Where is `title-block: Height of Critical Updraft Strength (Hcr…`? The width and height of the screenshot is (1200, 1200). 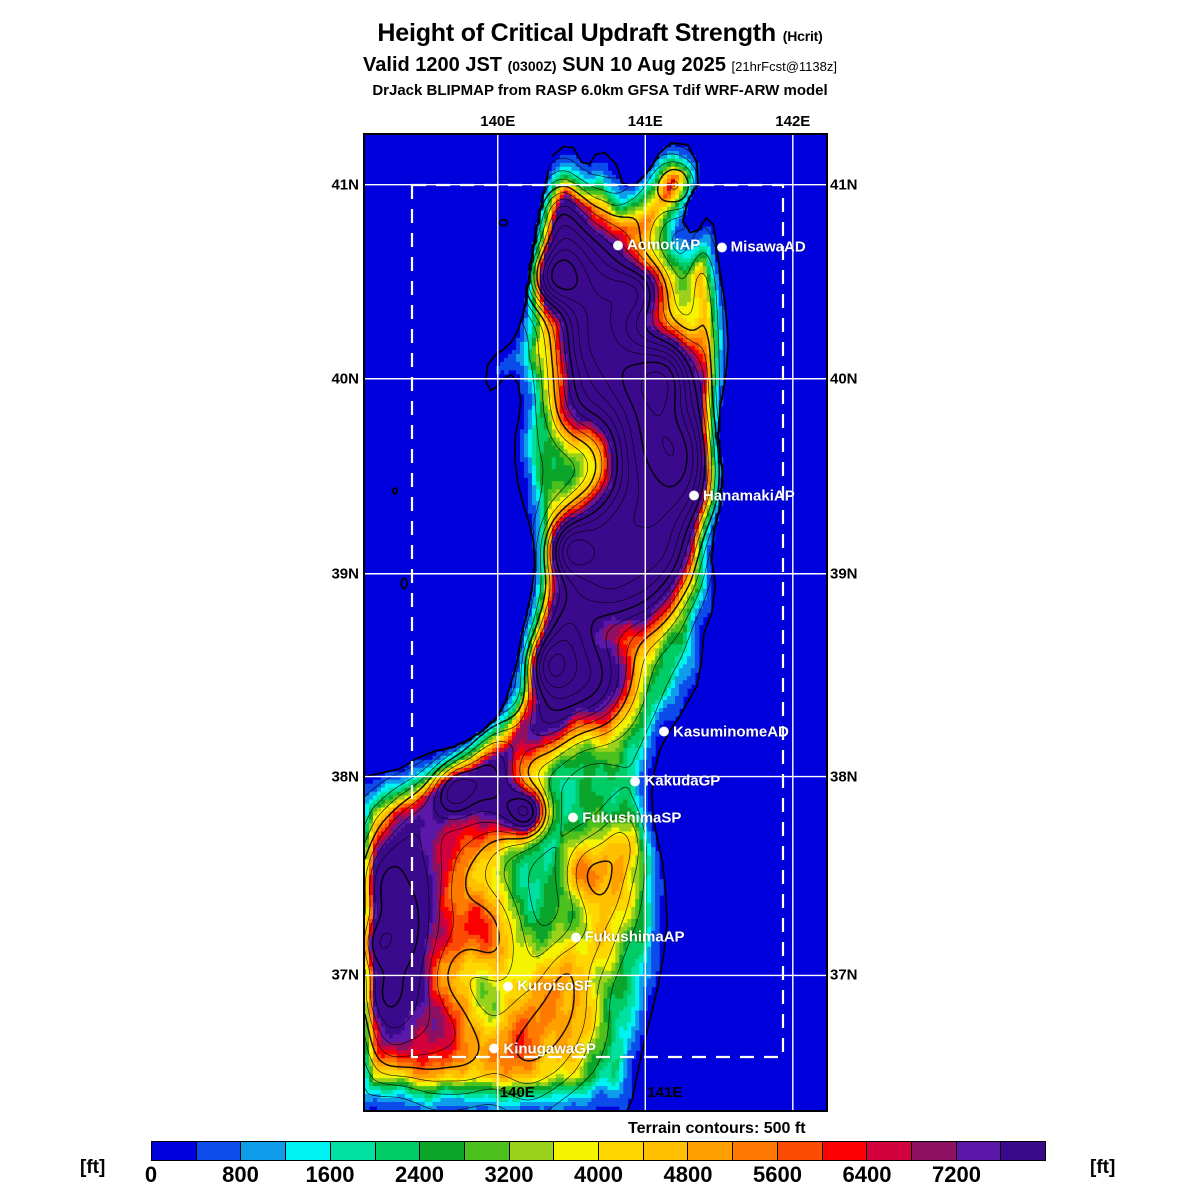
title-block: Height of Critical Updraft Strength (Hcr… is located at coordinates (600, 59).